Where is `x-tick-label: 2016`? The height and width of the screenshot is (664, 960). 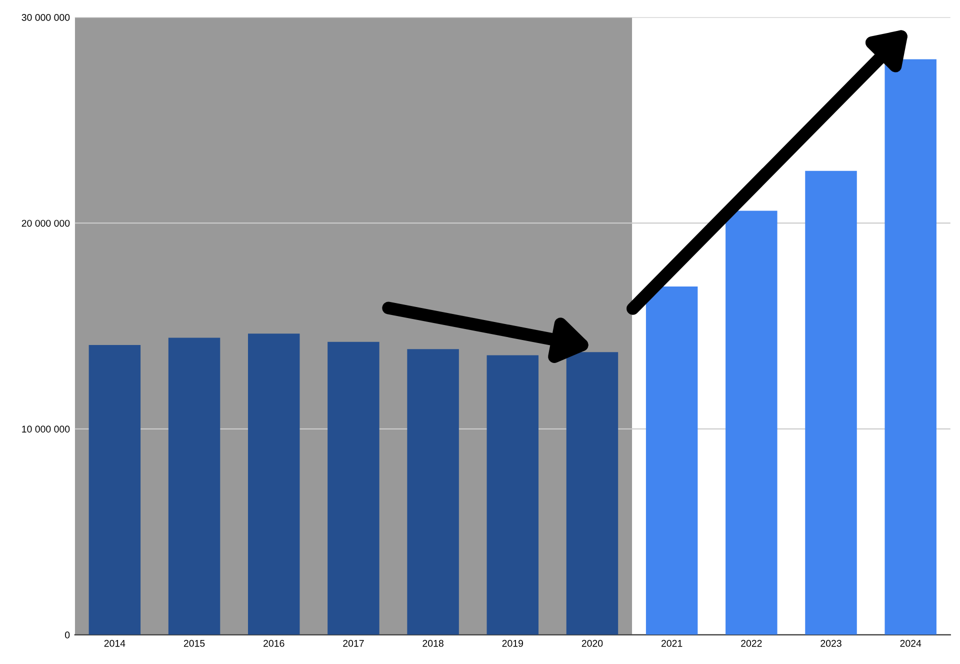 x-tick-label: 2016 is located at coordinates (274, 643).